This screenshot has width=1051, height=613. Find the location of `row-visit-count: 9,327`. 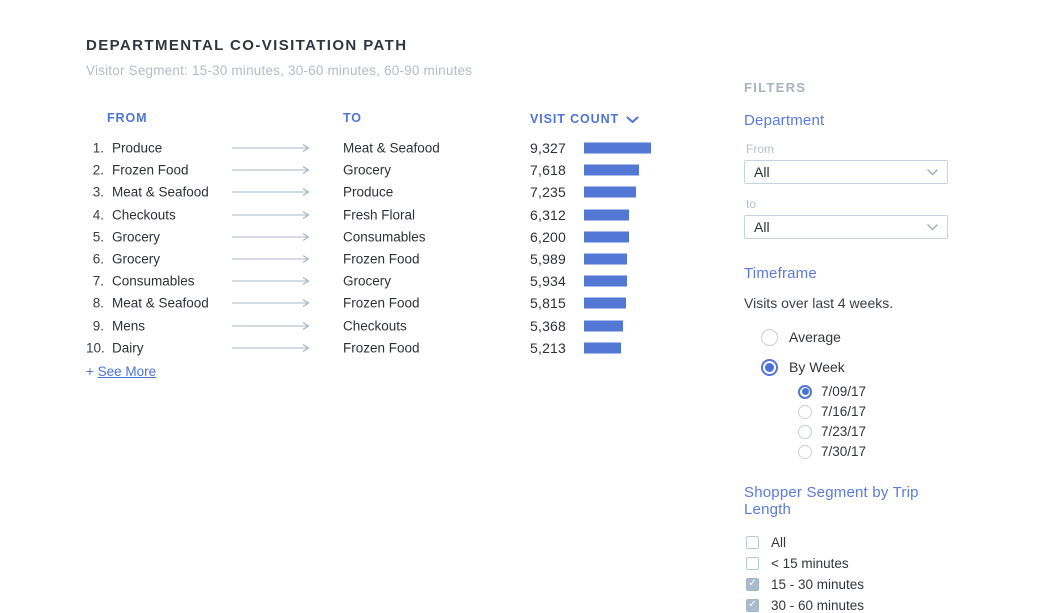

row-visit-count: 9,327 is located at coordinates (548, 148).